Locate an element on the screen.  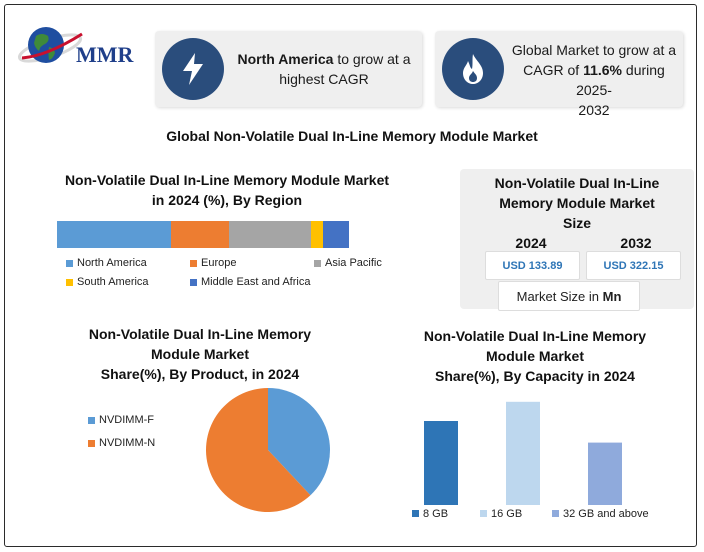
flame-icon is located at coordinates (473, 69).